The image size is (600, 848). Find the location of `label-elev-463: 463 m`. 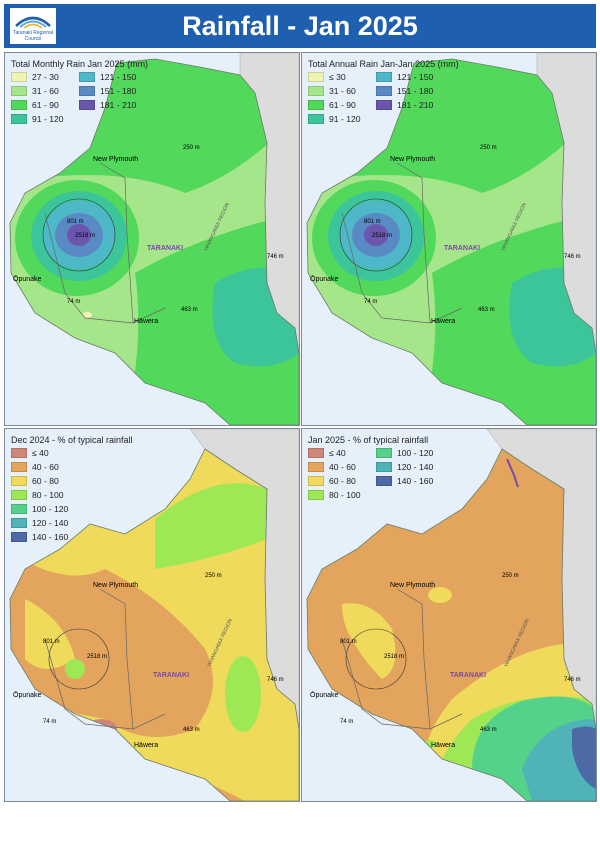

label-elev-463: 463 m is located at coordinates (191, 730).